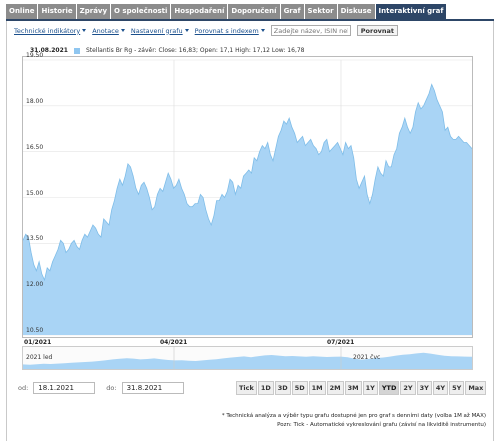 This screenshot has height=441, width=500. I want to click on tab-1: Historie, so click(57, 11).